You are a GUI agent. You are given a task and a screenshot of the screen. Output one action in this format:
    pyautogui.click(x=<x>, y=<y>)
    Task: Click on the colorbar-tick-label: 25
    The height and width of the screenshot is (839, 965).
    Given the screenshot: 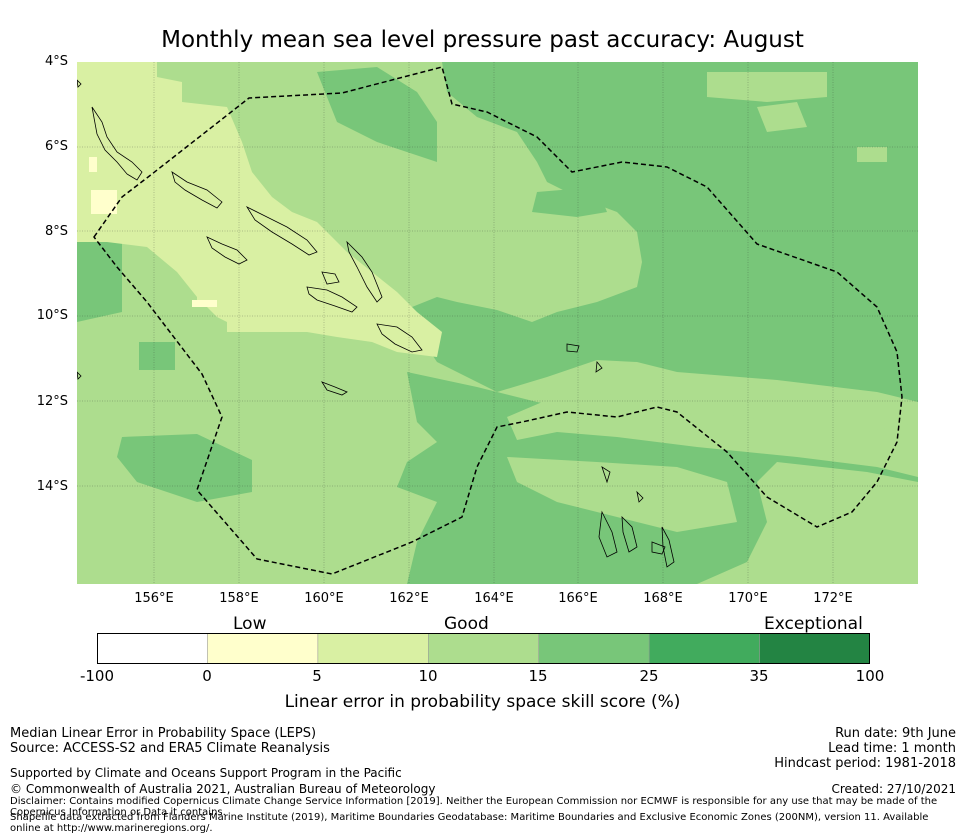 What is the action you would take?
    pyautogui.click(x=649, y=676)
    